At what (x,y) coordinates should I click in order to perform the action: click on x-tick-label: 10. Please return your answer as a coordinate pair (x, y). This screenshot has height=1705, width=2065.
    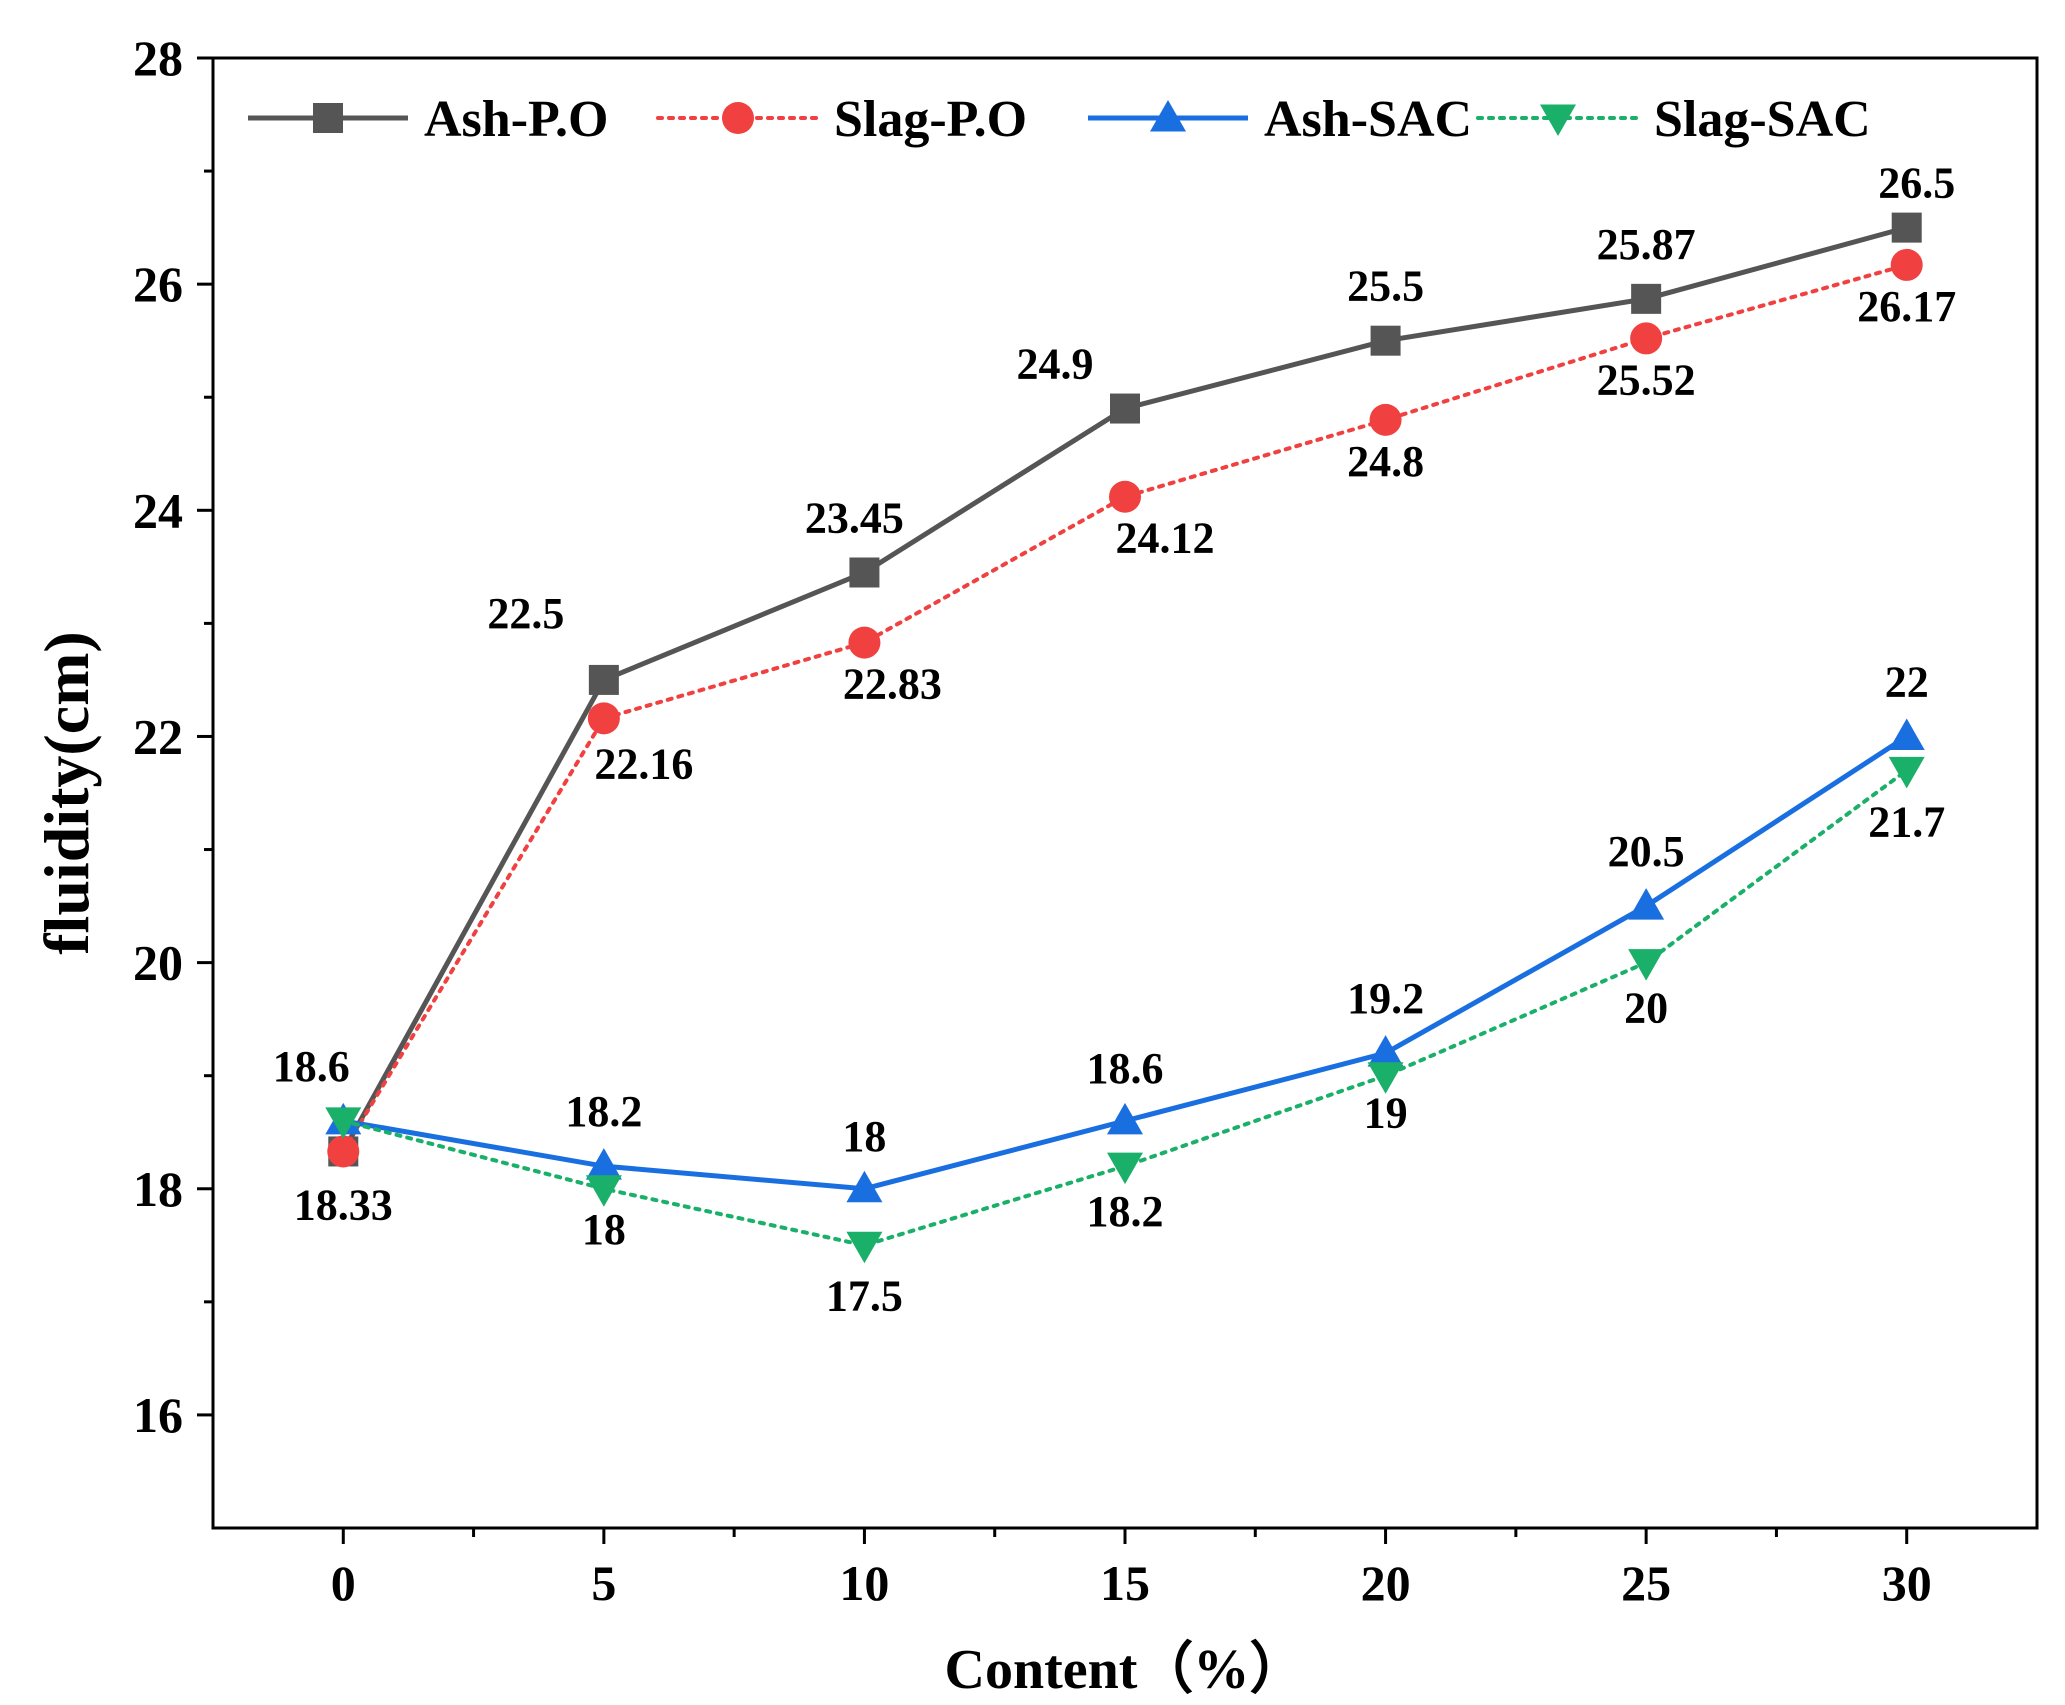
    Looking at the image, I should click on (864, 1583).